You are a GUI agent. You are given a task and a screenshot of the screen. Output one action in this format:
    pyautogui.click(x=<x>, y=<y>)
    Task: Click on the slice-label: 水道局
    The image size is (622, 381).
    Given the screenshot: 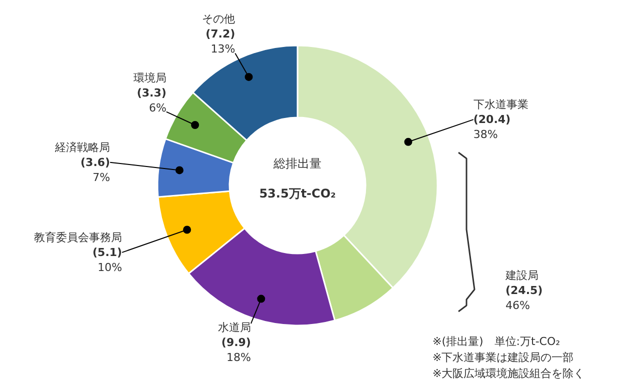 What is the action you would take?
    pyautogui.click(x=234, y=327)
    